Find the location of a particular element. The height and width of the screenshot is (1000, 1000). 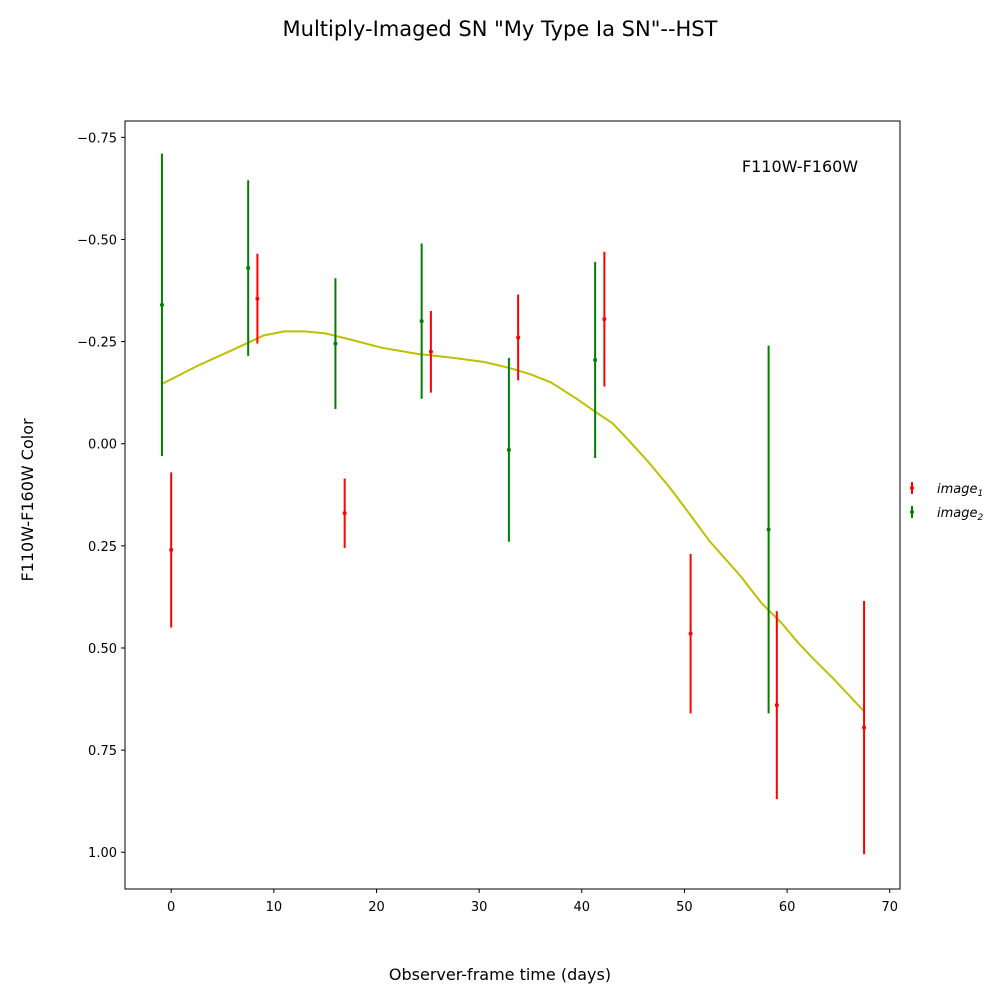

x-tick-label: 50 is located at coordinates (684, 907).